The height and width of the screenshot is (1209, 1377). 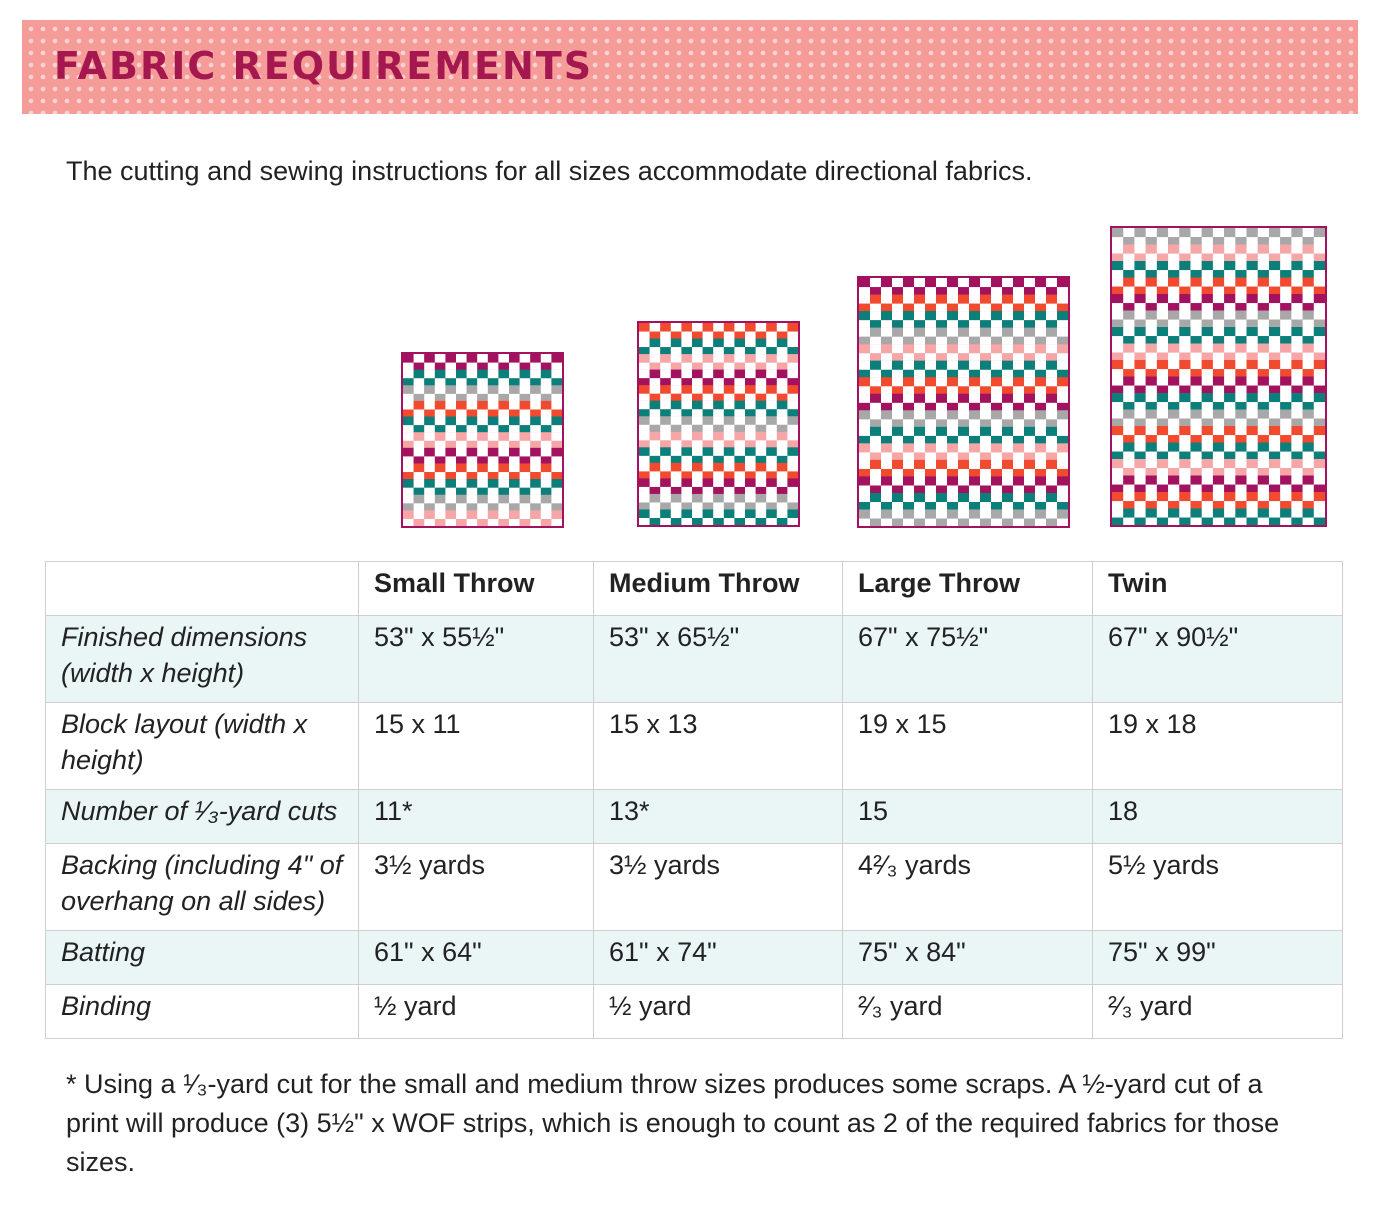 I want to click on table-cell: 75" x 99", so click(x=1217, y=957).